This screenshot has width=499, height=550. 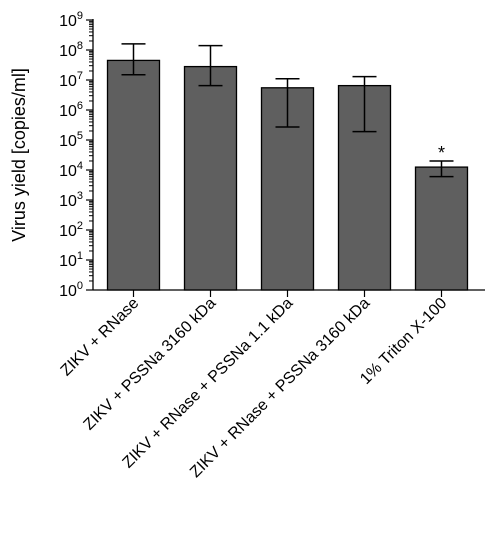 What do you see at coordinates (80, 76) in the screenshot?
I see `y-tick-label-exponent: 7` at bounding box center [80, 76].